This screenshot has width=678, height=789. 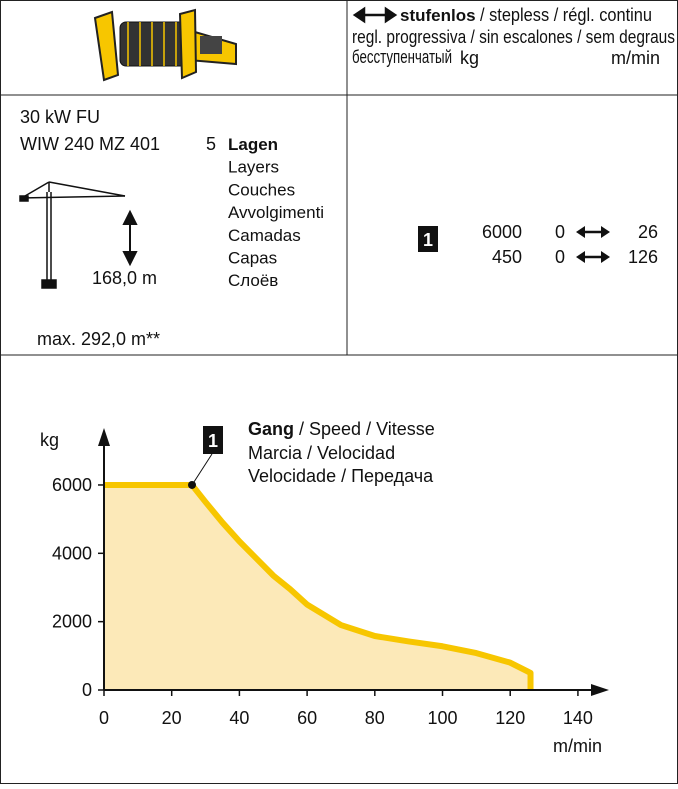 I want to click on annotation-badge, so click(x=213, y=440).